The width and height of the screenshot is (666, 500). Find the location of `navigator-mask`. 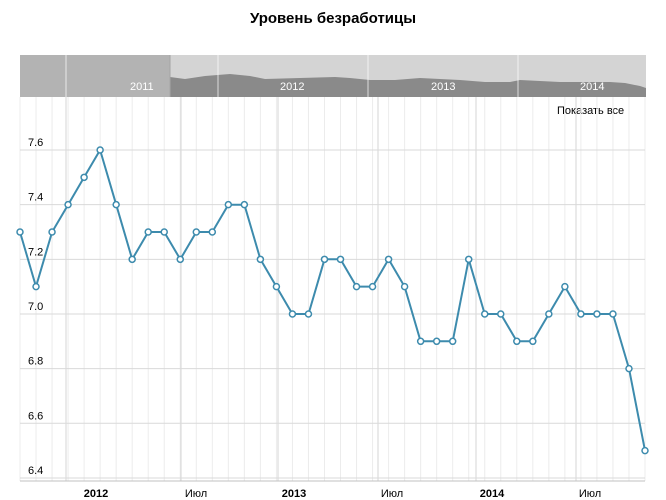

navigator-mask is located at coordinates (95, 76).